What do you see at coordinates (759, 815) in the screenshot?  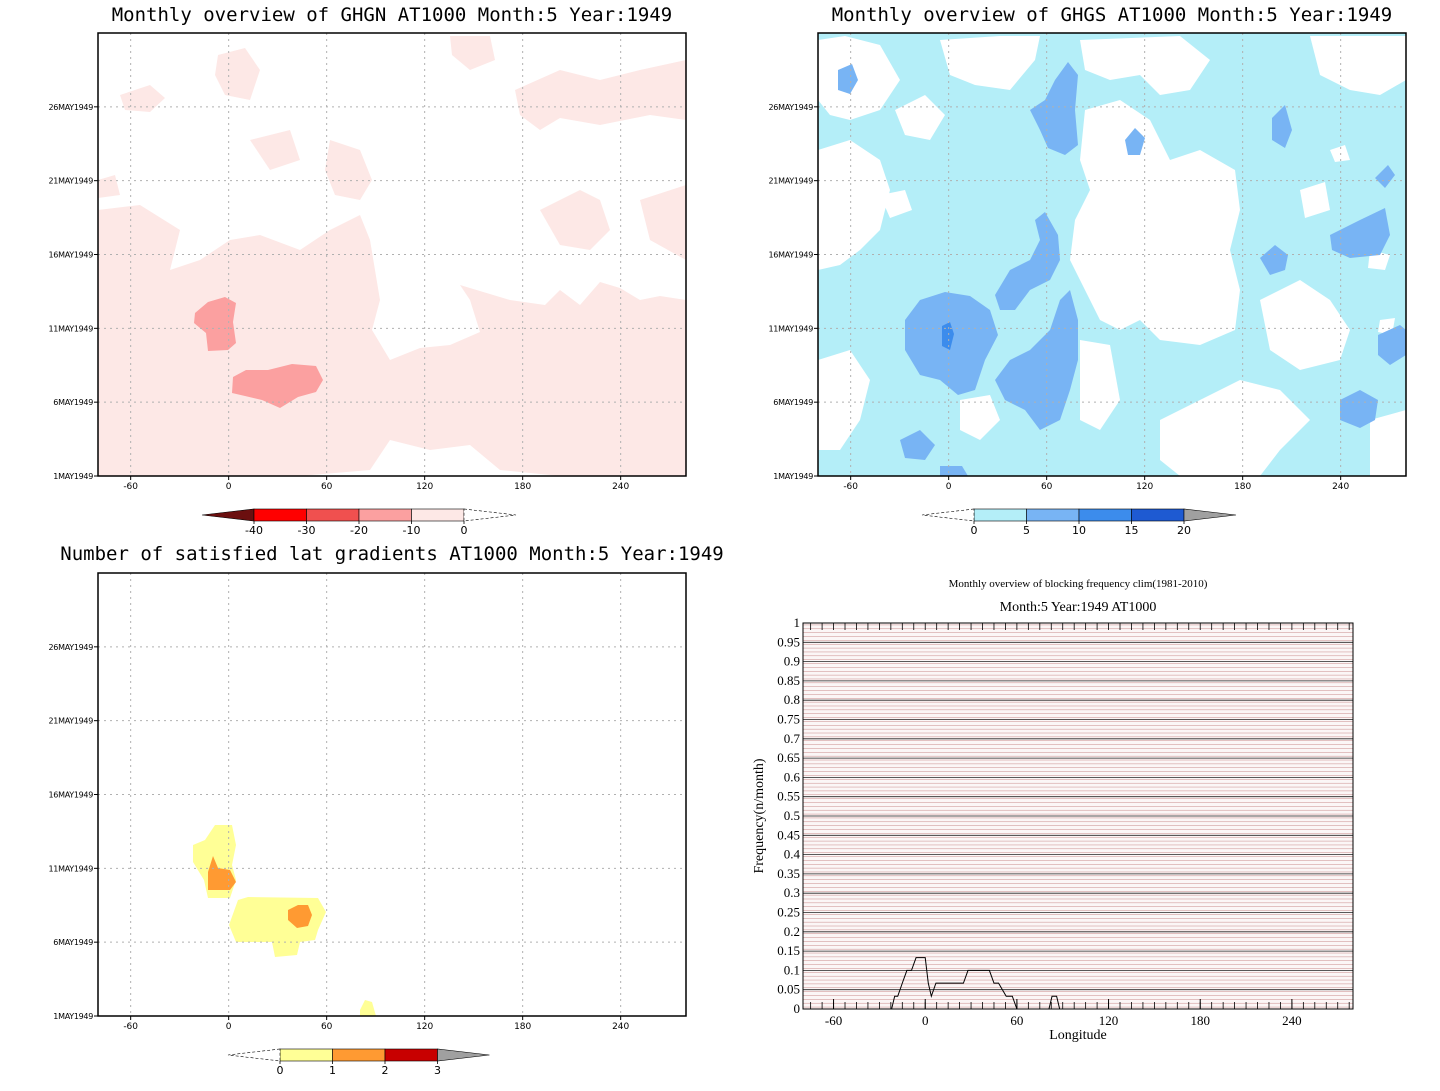 I see `blocking-ylabel: Frequency(n/month)` at bounding box center [759, 815].